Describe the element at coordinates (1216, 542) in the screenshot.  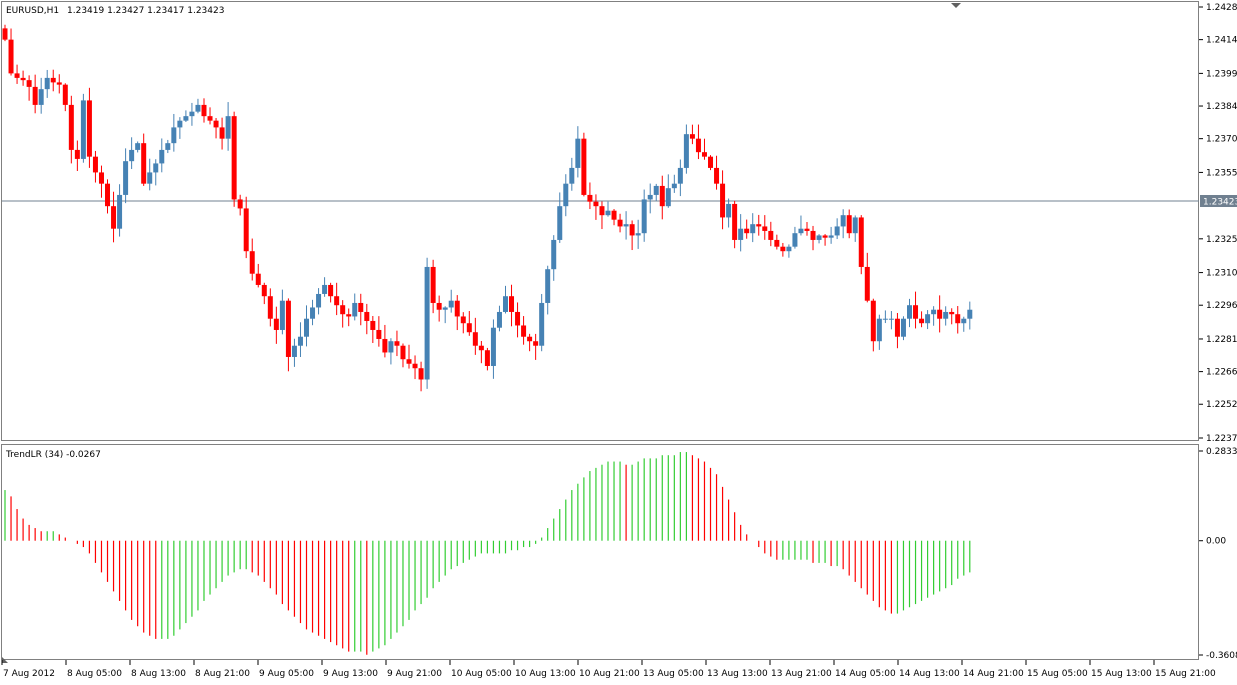
I see `indicator-tick-label: 0.00` at that location.